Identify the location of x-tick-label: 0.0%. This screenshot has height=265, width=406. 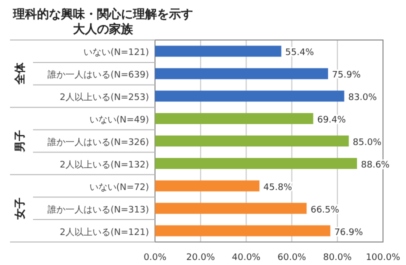
(155, 258).